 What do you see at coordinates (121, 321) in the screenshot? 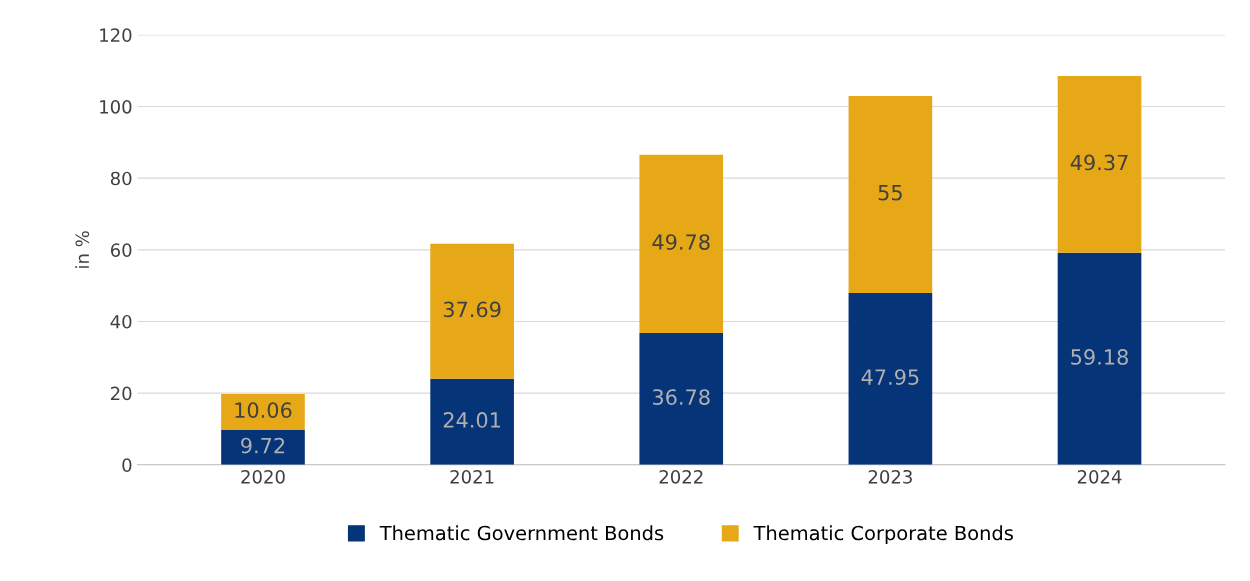
I see `y-tick-label: 40` at bounding box center [121, 321].